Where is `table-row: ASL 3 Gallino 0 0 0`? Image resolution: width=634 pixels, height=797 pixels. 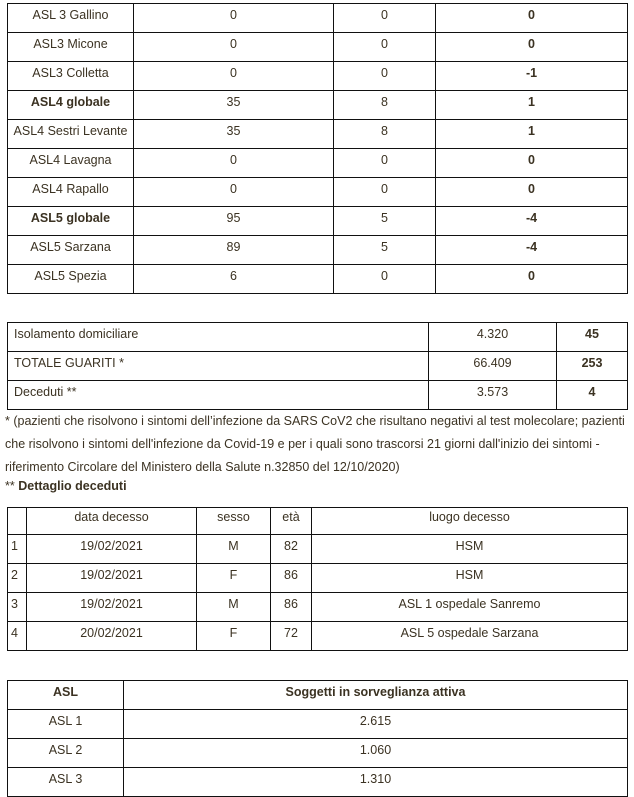
table-row: ASL 3 Gallino 0 0 0 is located at coordinates (317, 18).